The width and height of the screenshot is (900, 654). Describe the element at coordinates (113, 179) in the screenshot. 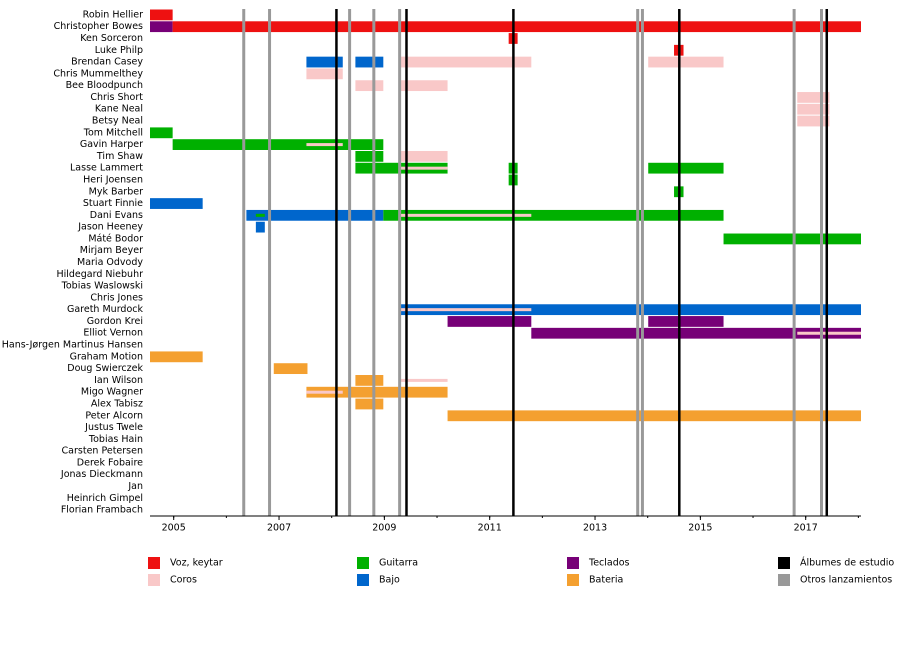

I see `member-label: Heri Joensen` at that location.